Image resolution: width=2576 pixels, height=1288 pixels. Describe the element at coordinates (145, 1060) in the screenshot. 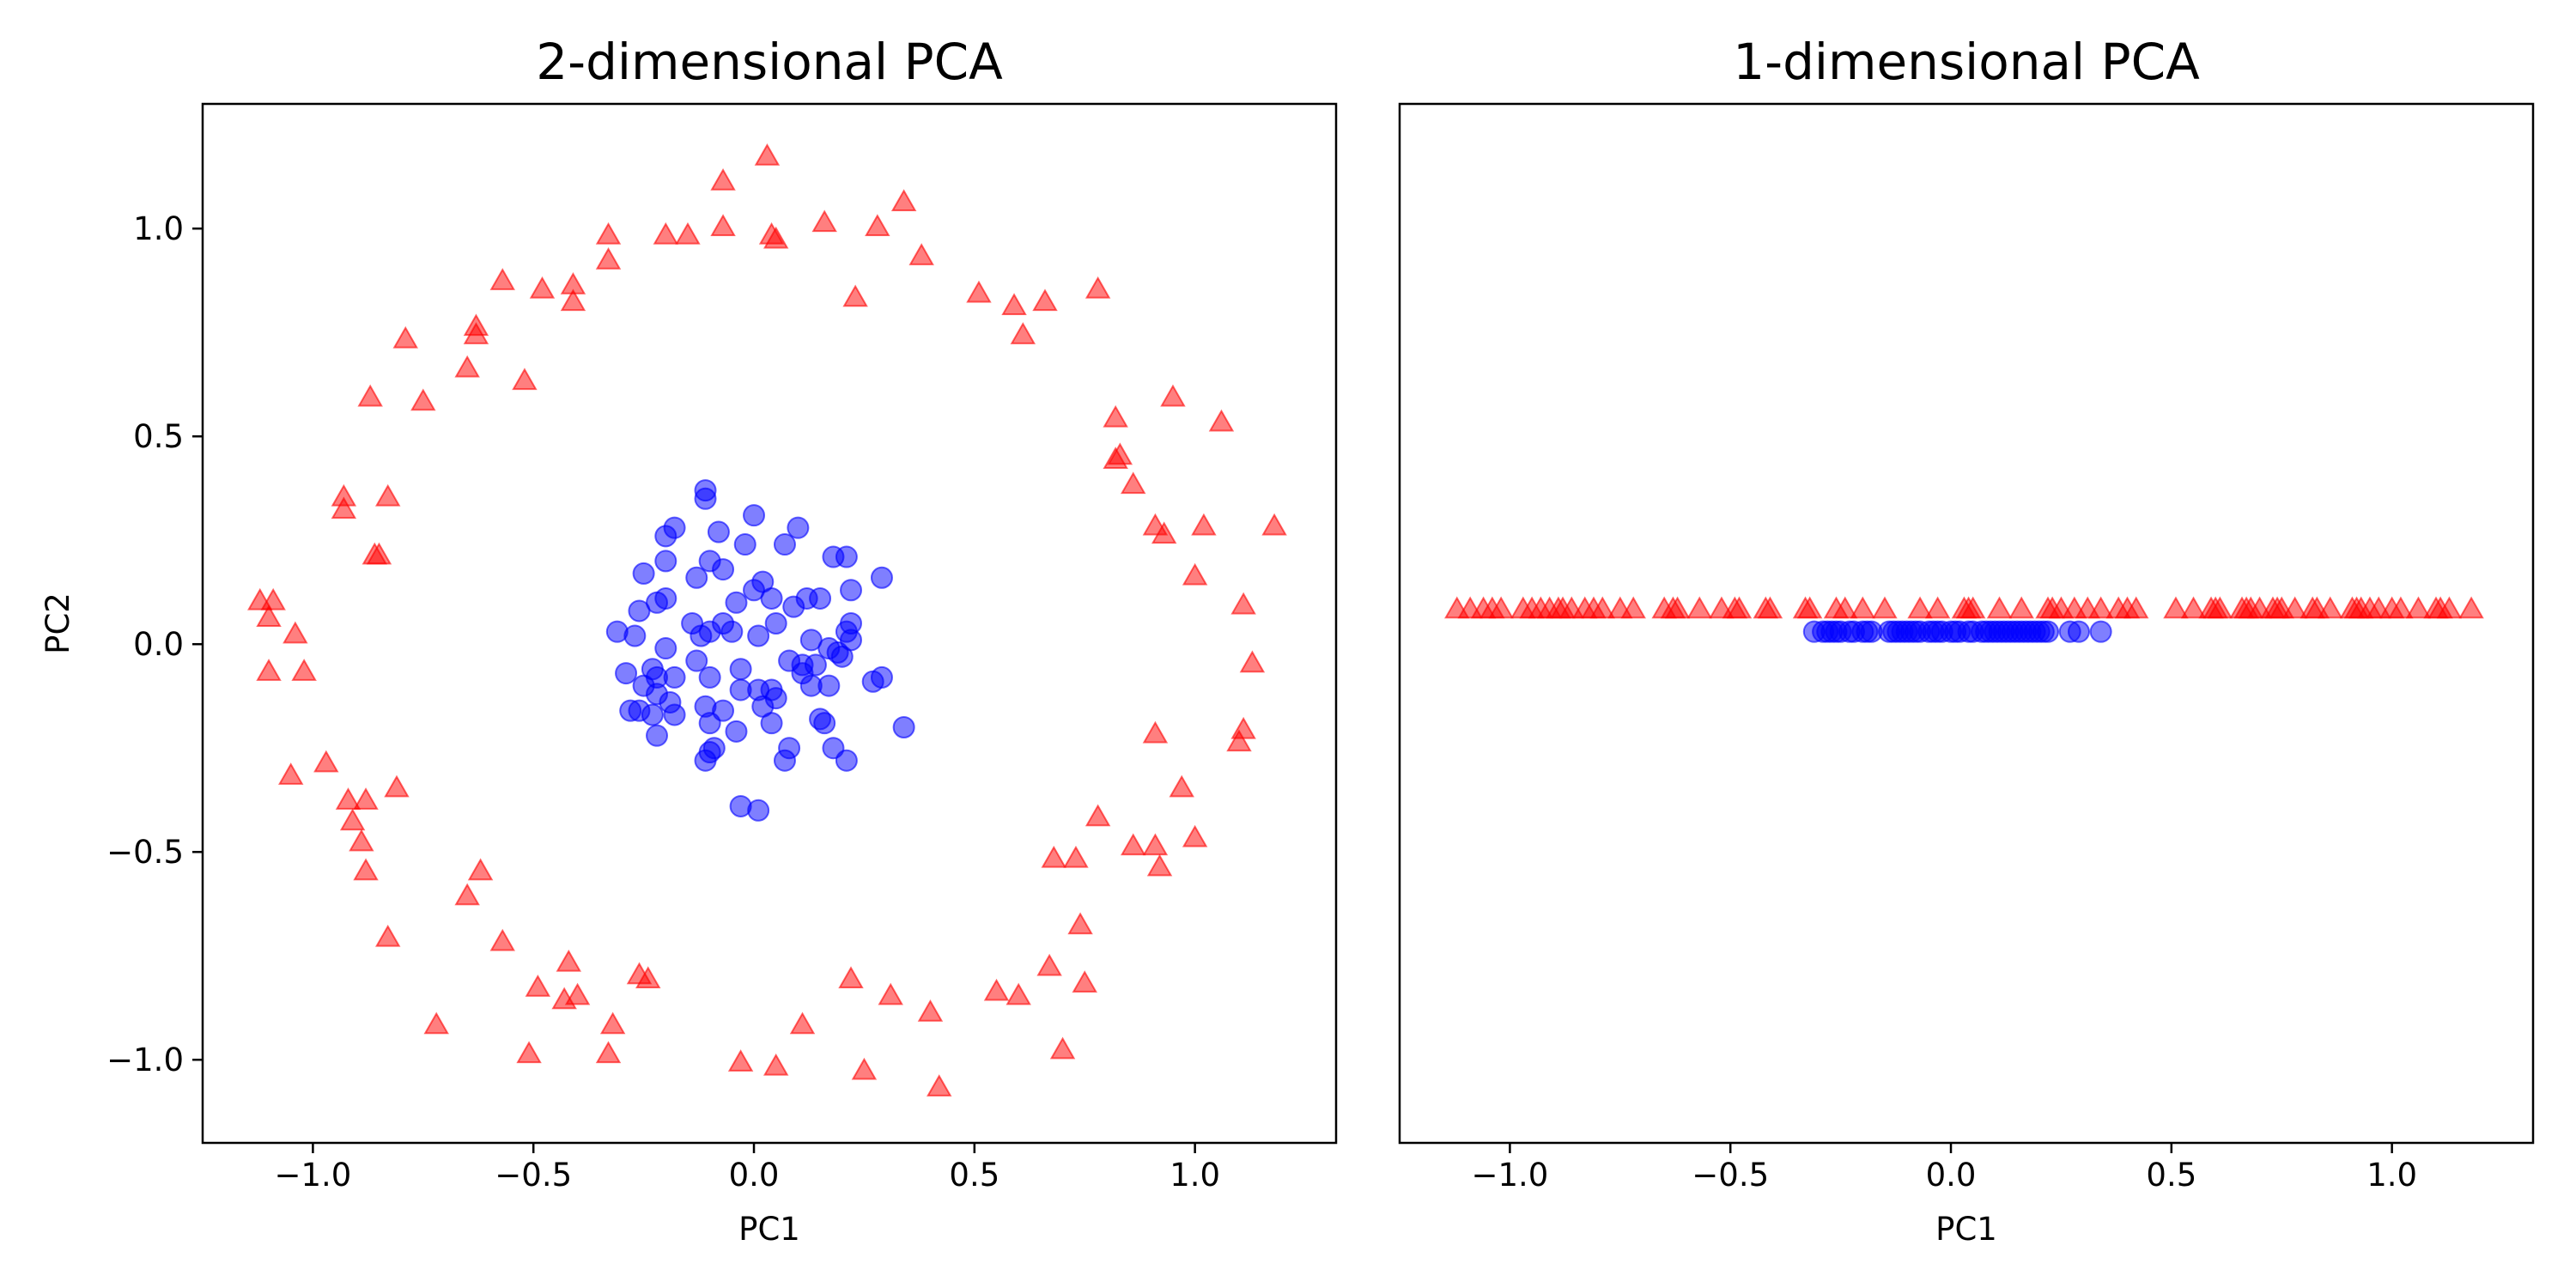

I see `y-tick-label: −1.0` at that location.